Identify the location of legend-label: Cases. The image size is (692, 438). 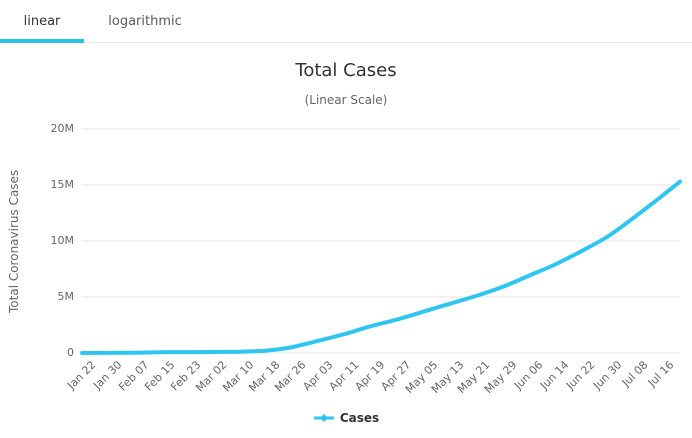
(359, 418).